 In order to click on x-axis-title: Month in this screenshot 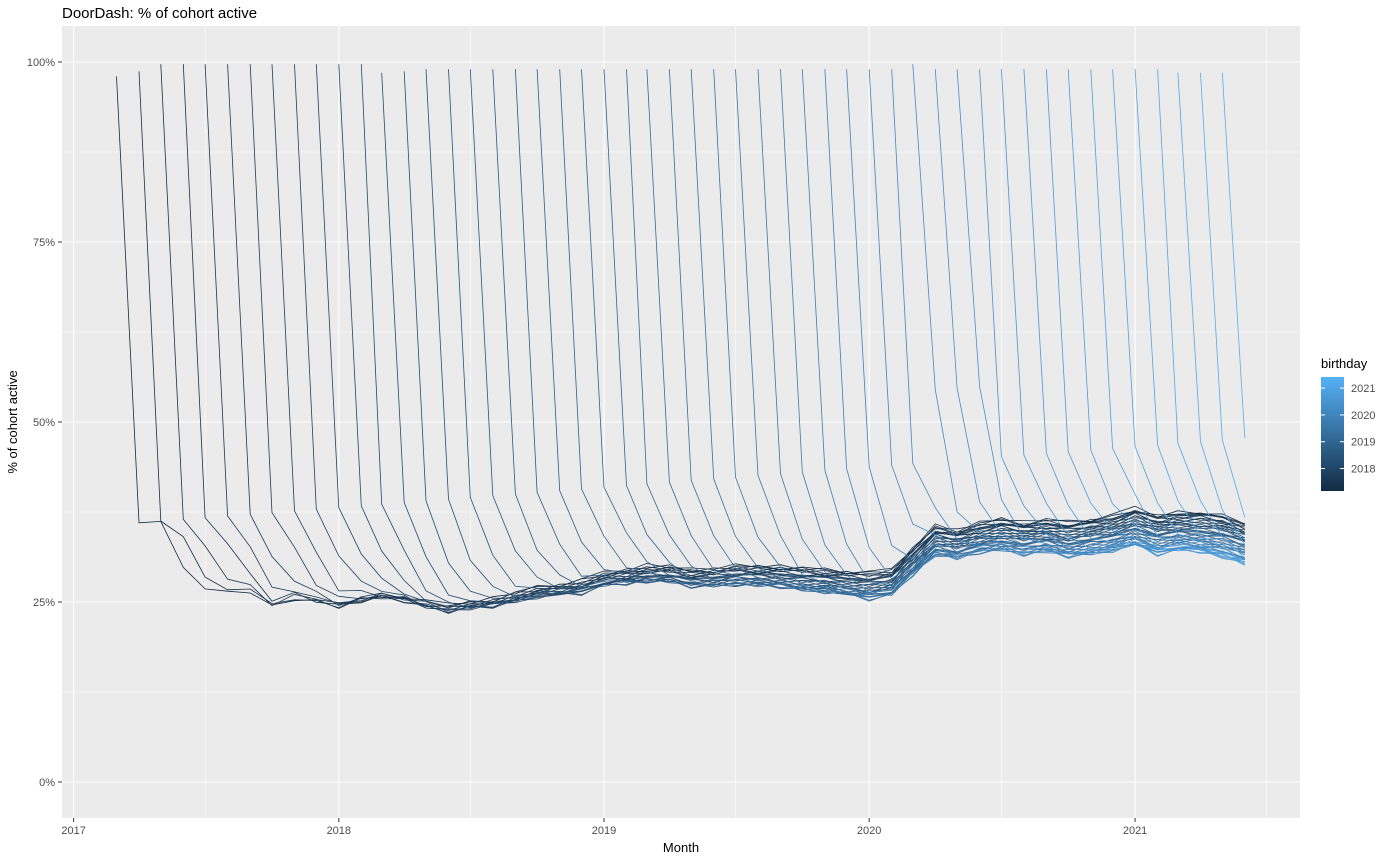, I will do `click(681, 847)`.